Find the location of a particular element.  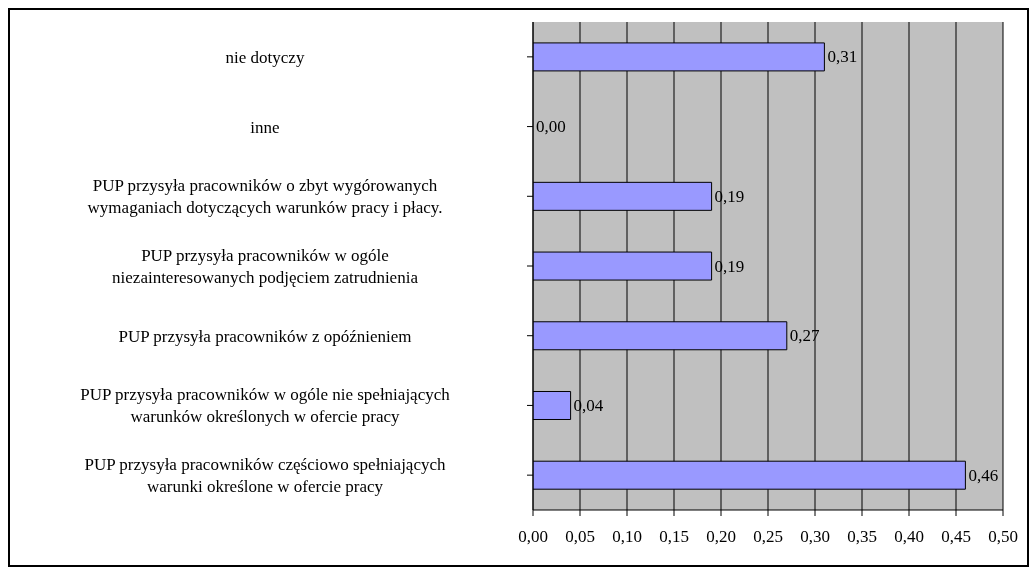

x-tick-label: 0,00 is located at coordinates (533, 537).